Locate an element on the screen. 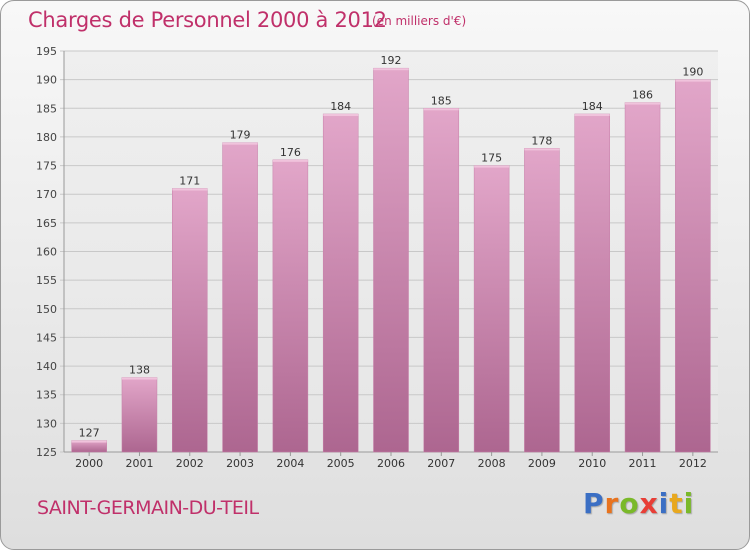 The width and height of the screenshot is (750, 550). y-tick-label: 155 is located at coordinates (46, 280).